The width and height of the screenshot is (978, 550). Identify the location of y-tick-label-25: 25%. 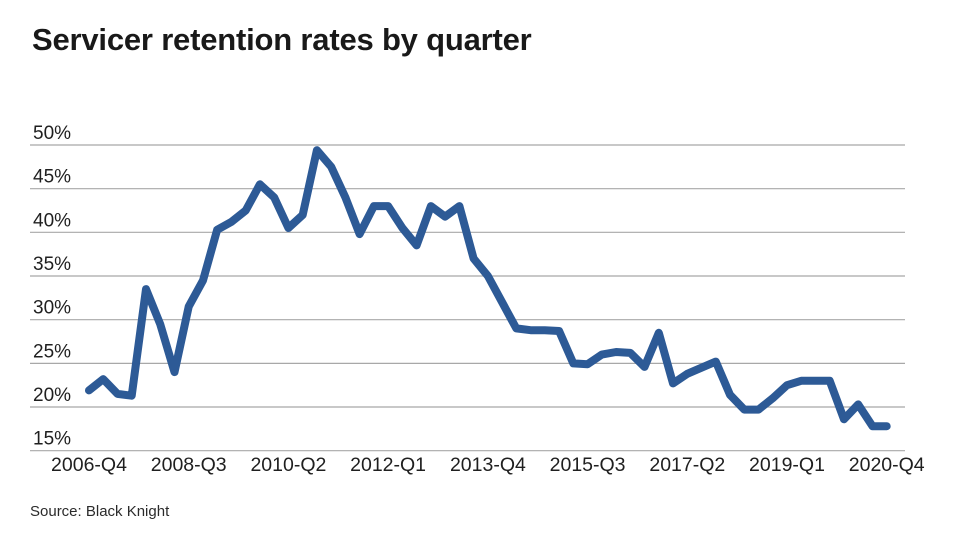
(52, 351).